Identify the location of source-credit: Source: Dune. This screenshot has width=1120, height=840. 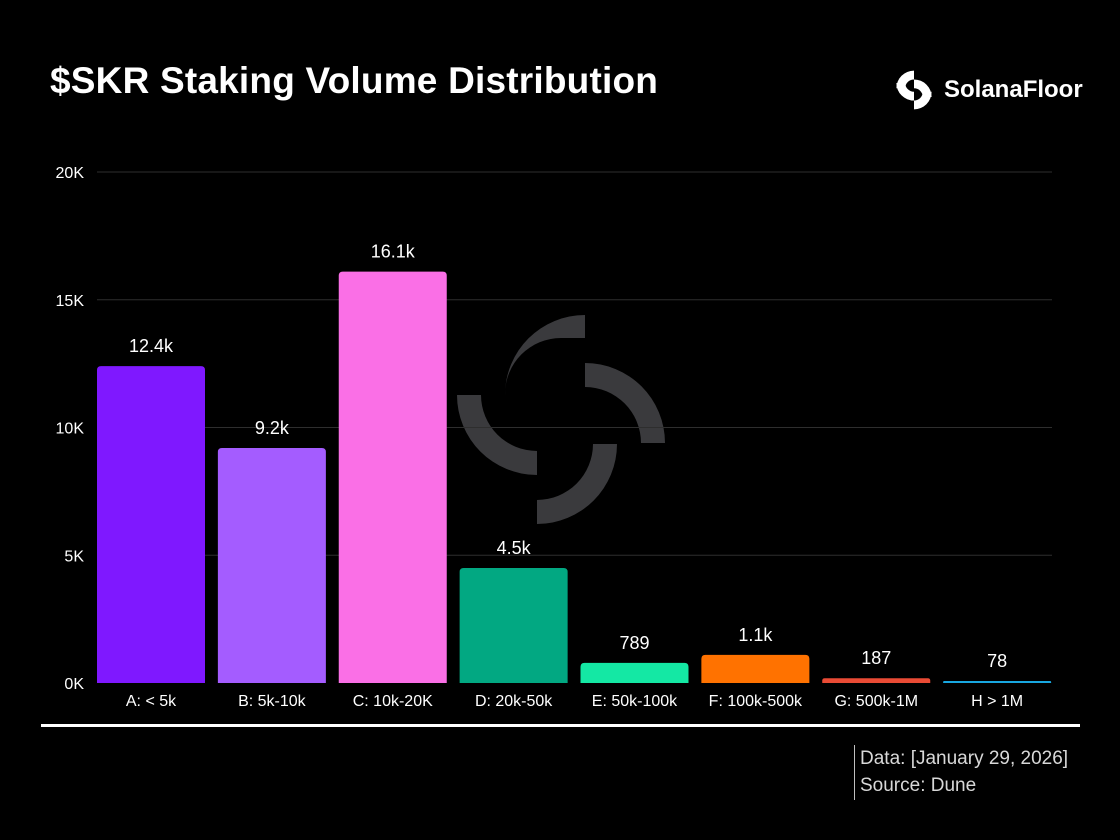
(918, 785).